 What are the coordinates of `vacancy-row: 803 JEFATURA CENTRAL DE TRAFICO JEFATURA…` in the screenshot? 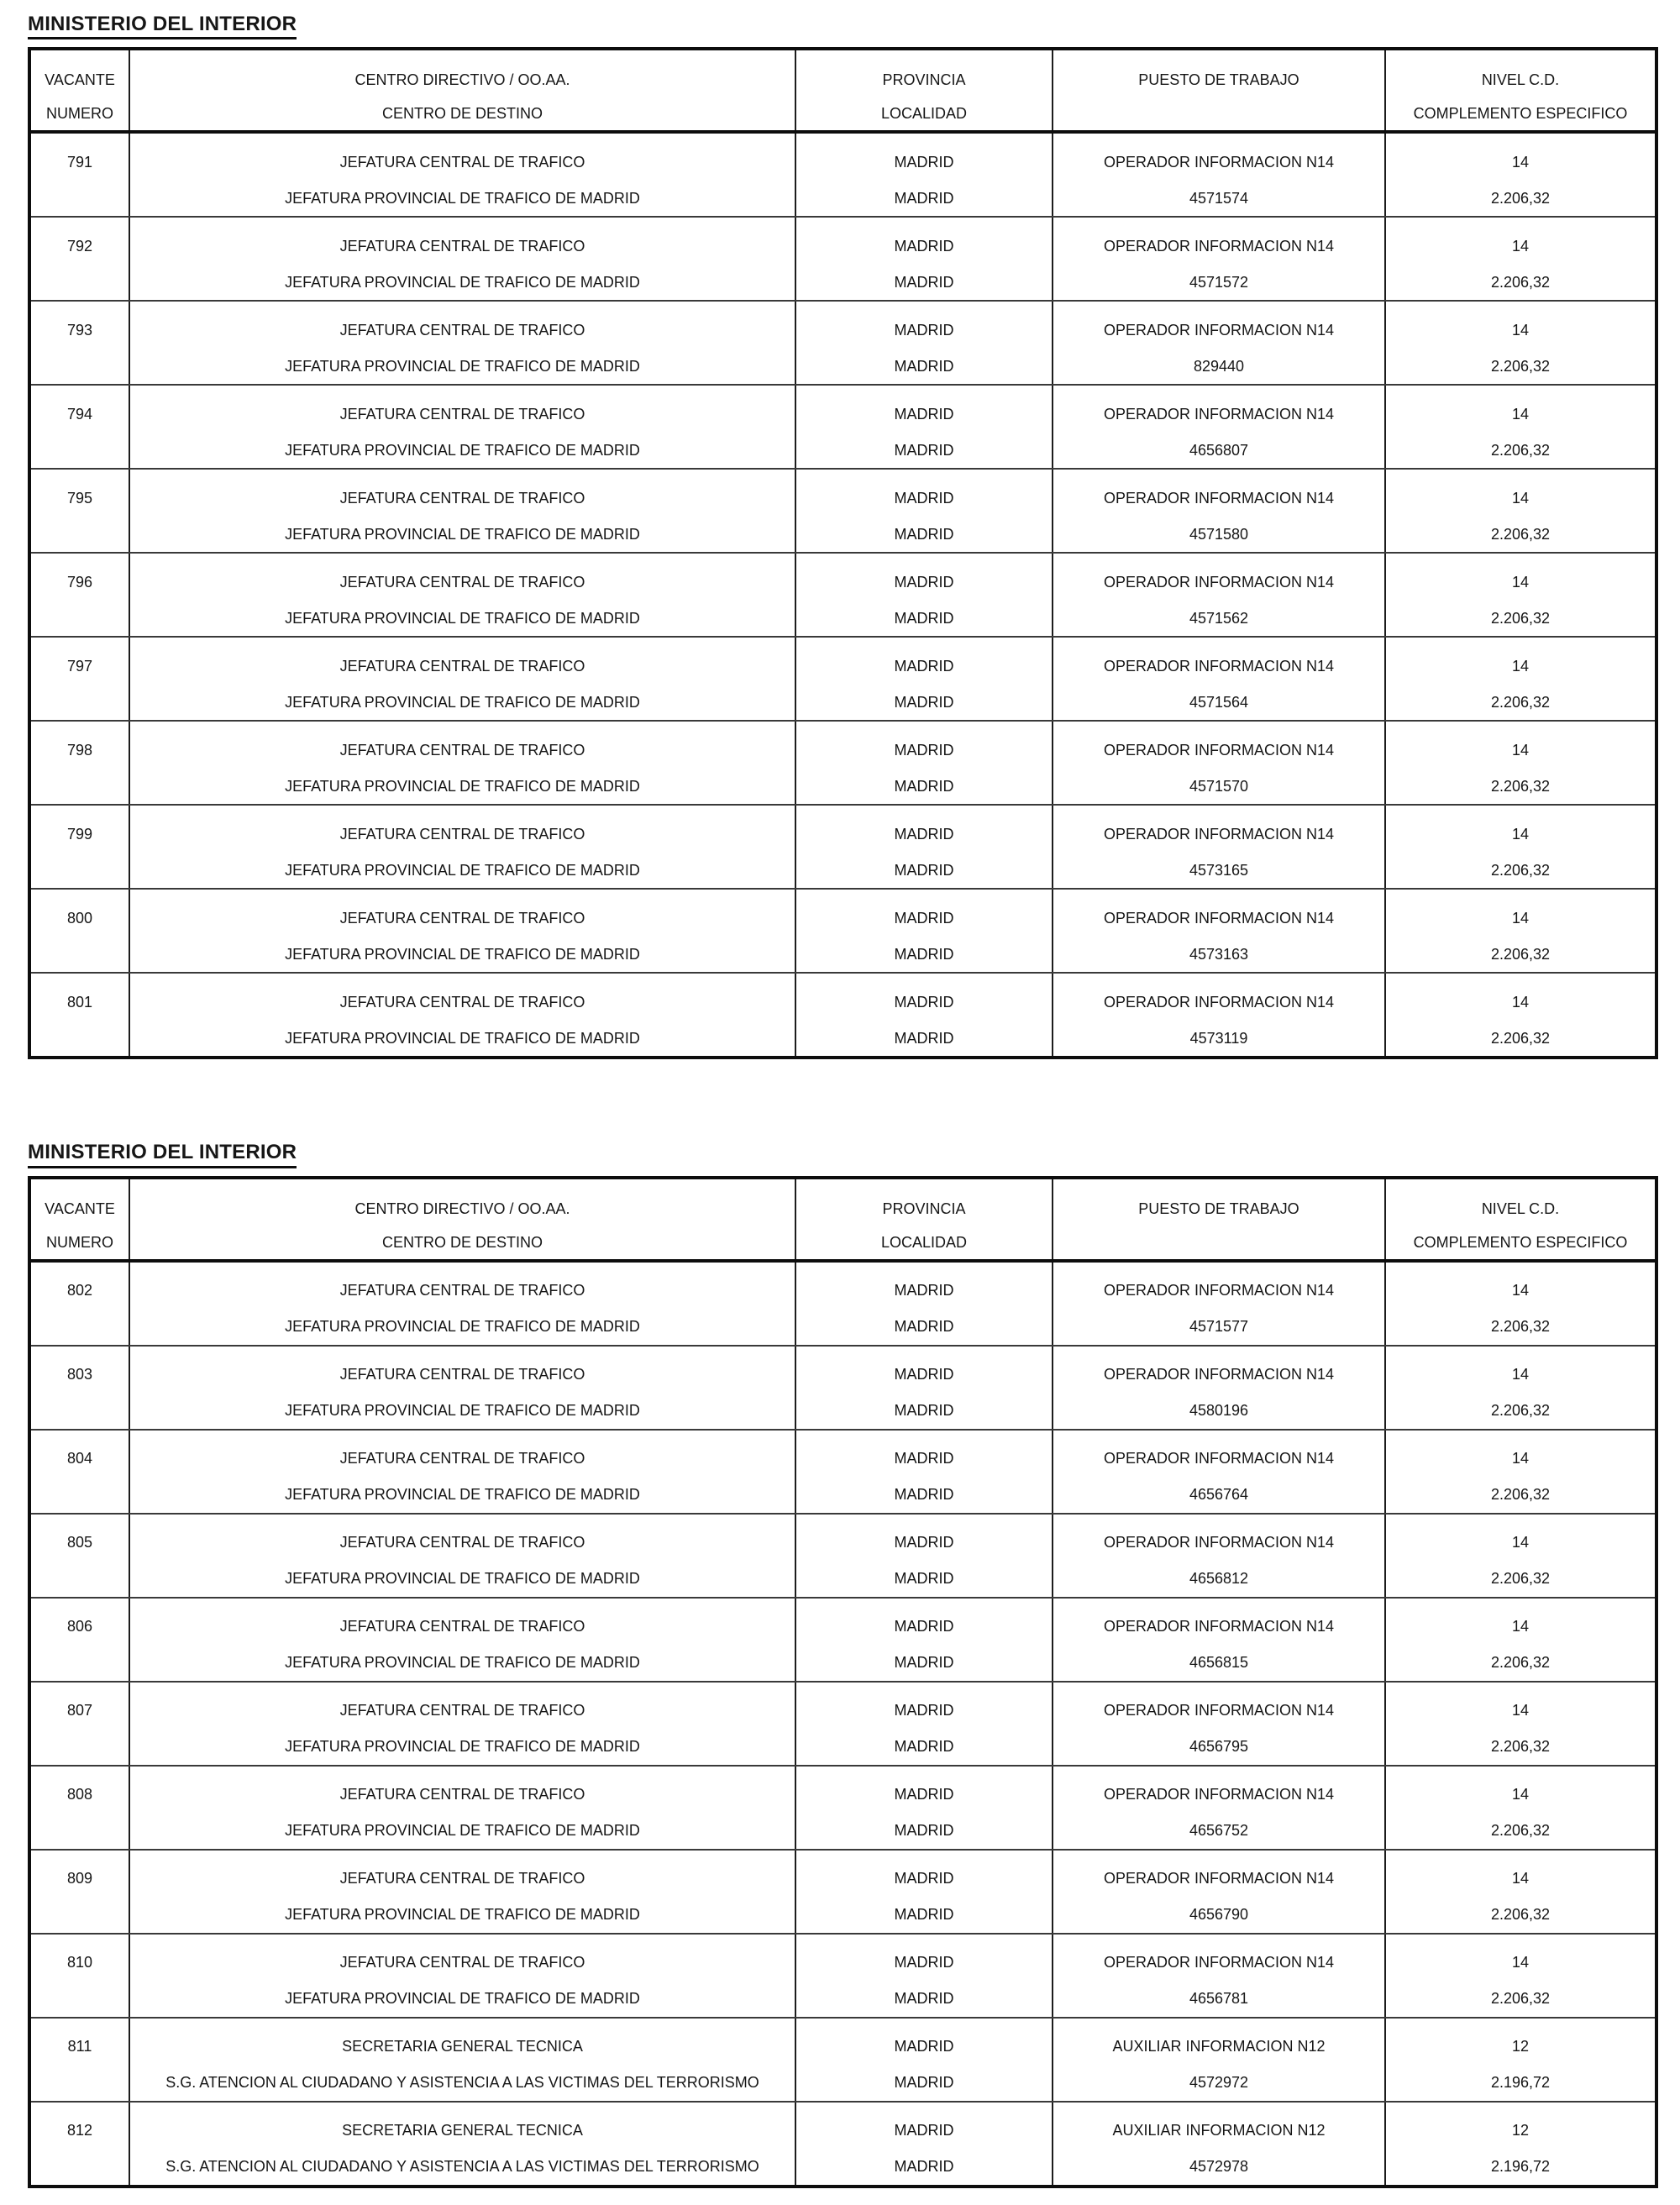 It's located at (843, 1388).